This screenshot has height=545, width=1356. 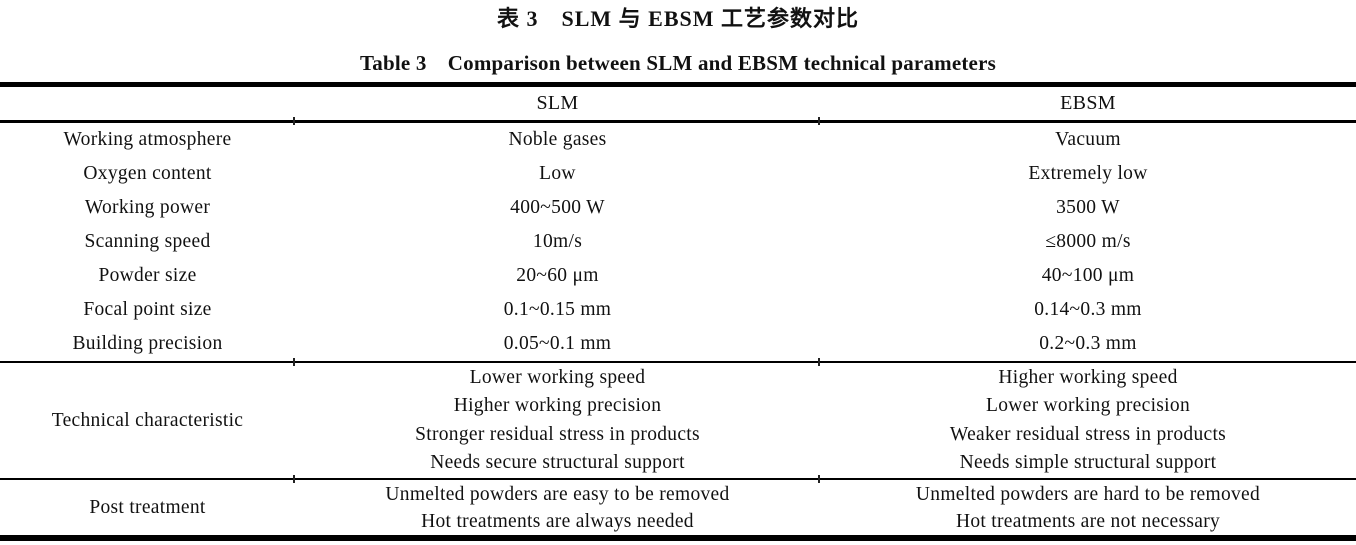 I want to click on slm-line: Lower working speed, so click(x=557, y=377).